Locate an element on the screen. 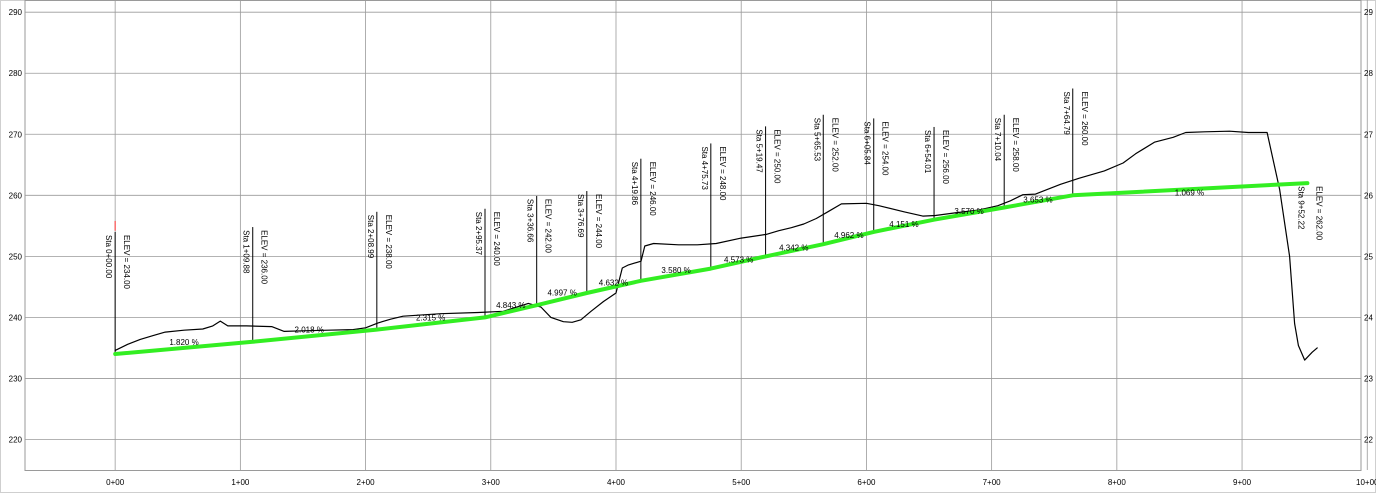 This screenshot has width=1376, height=493. station-callout-elev-label: ELEV = 234.00 is located at coordinates (126, 262).